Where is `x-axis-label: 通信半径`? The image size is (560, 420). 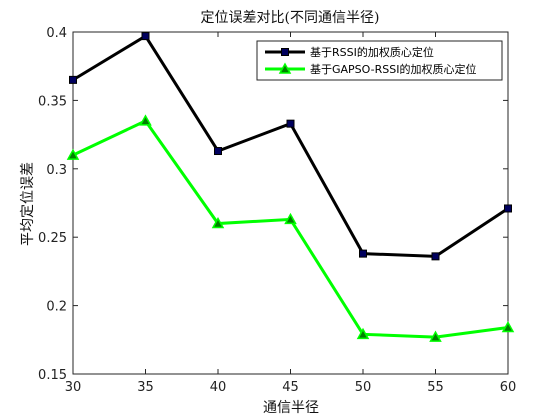
x-axis-label: 通信半径 is located at coordinates (291, 408).